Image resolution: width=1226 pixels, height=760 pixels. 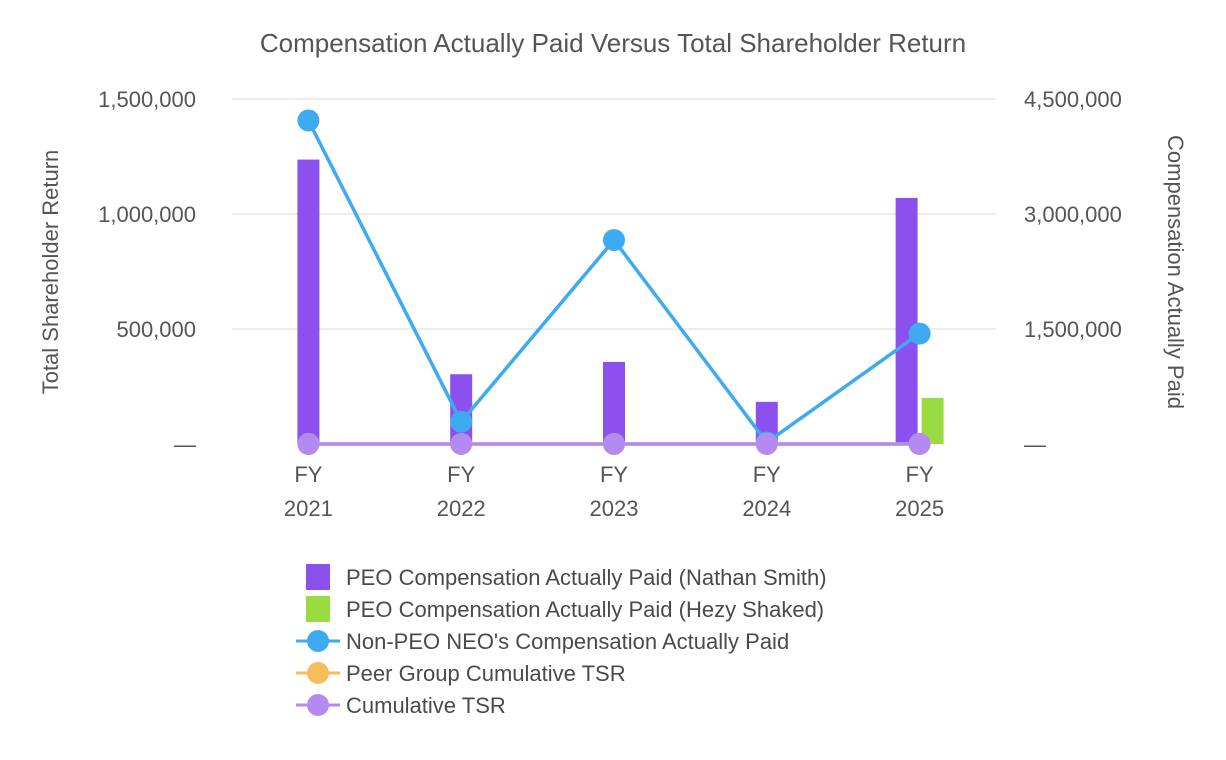 I want to click on left-axis-title: Total Shareholder Return, so click(x=50, y=272).